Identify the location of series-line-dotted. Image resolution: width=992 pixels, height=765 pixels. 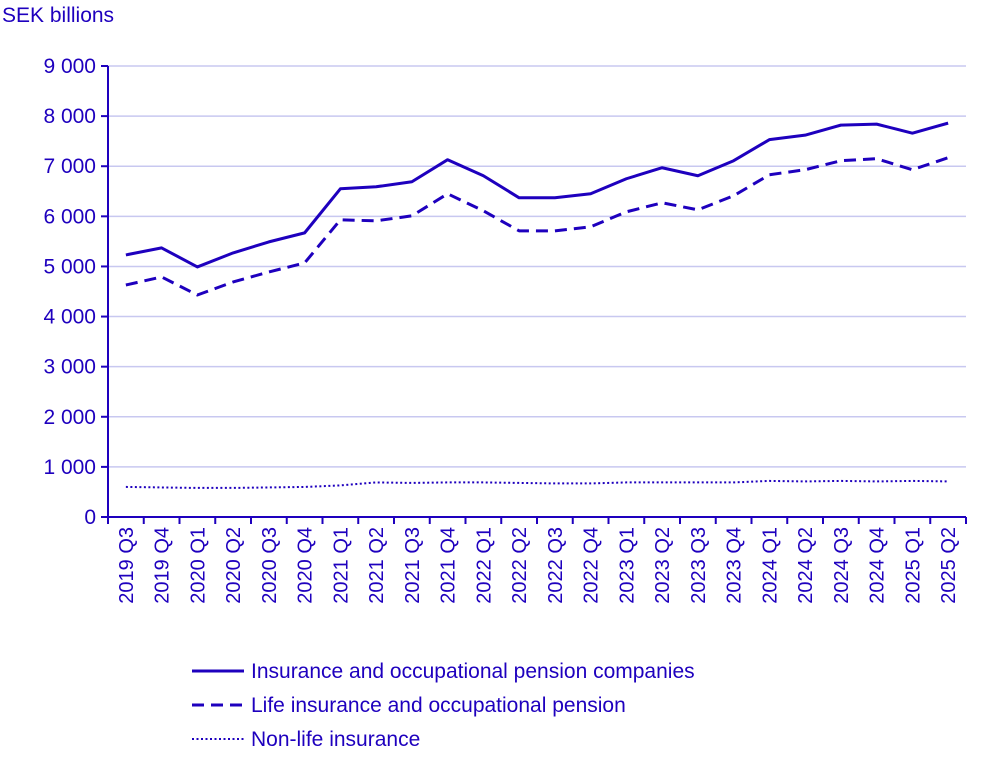
(537, 484).